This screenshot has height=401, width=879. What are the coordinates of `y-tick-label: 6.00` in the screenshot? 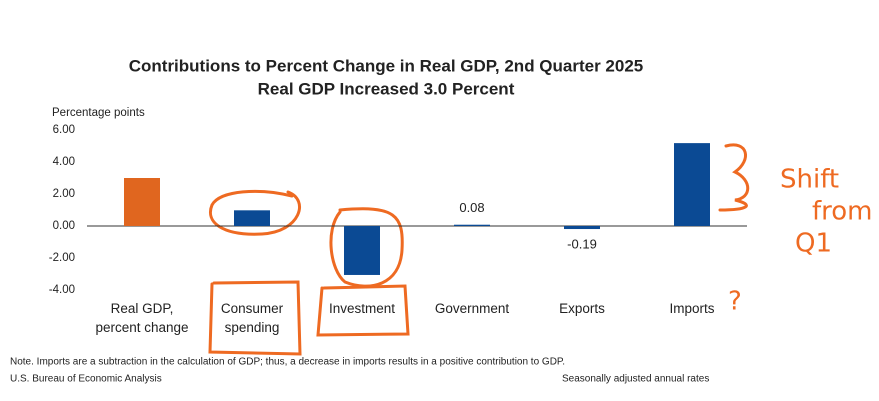 It's located at (64, 130).